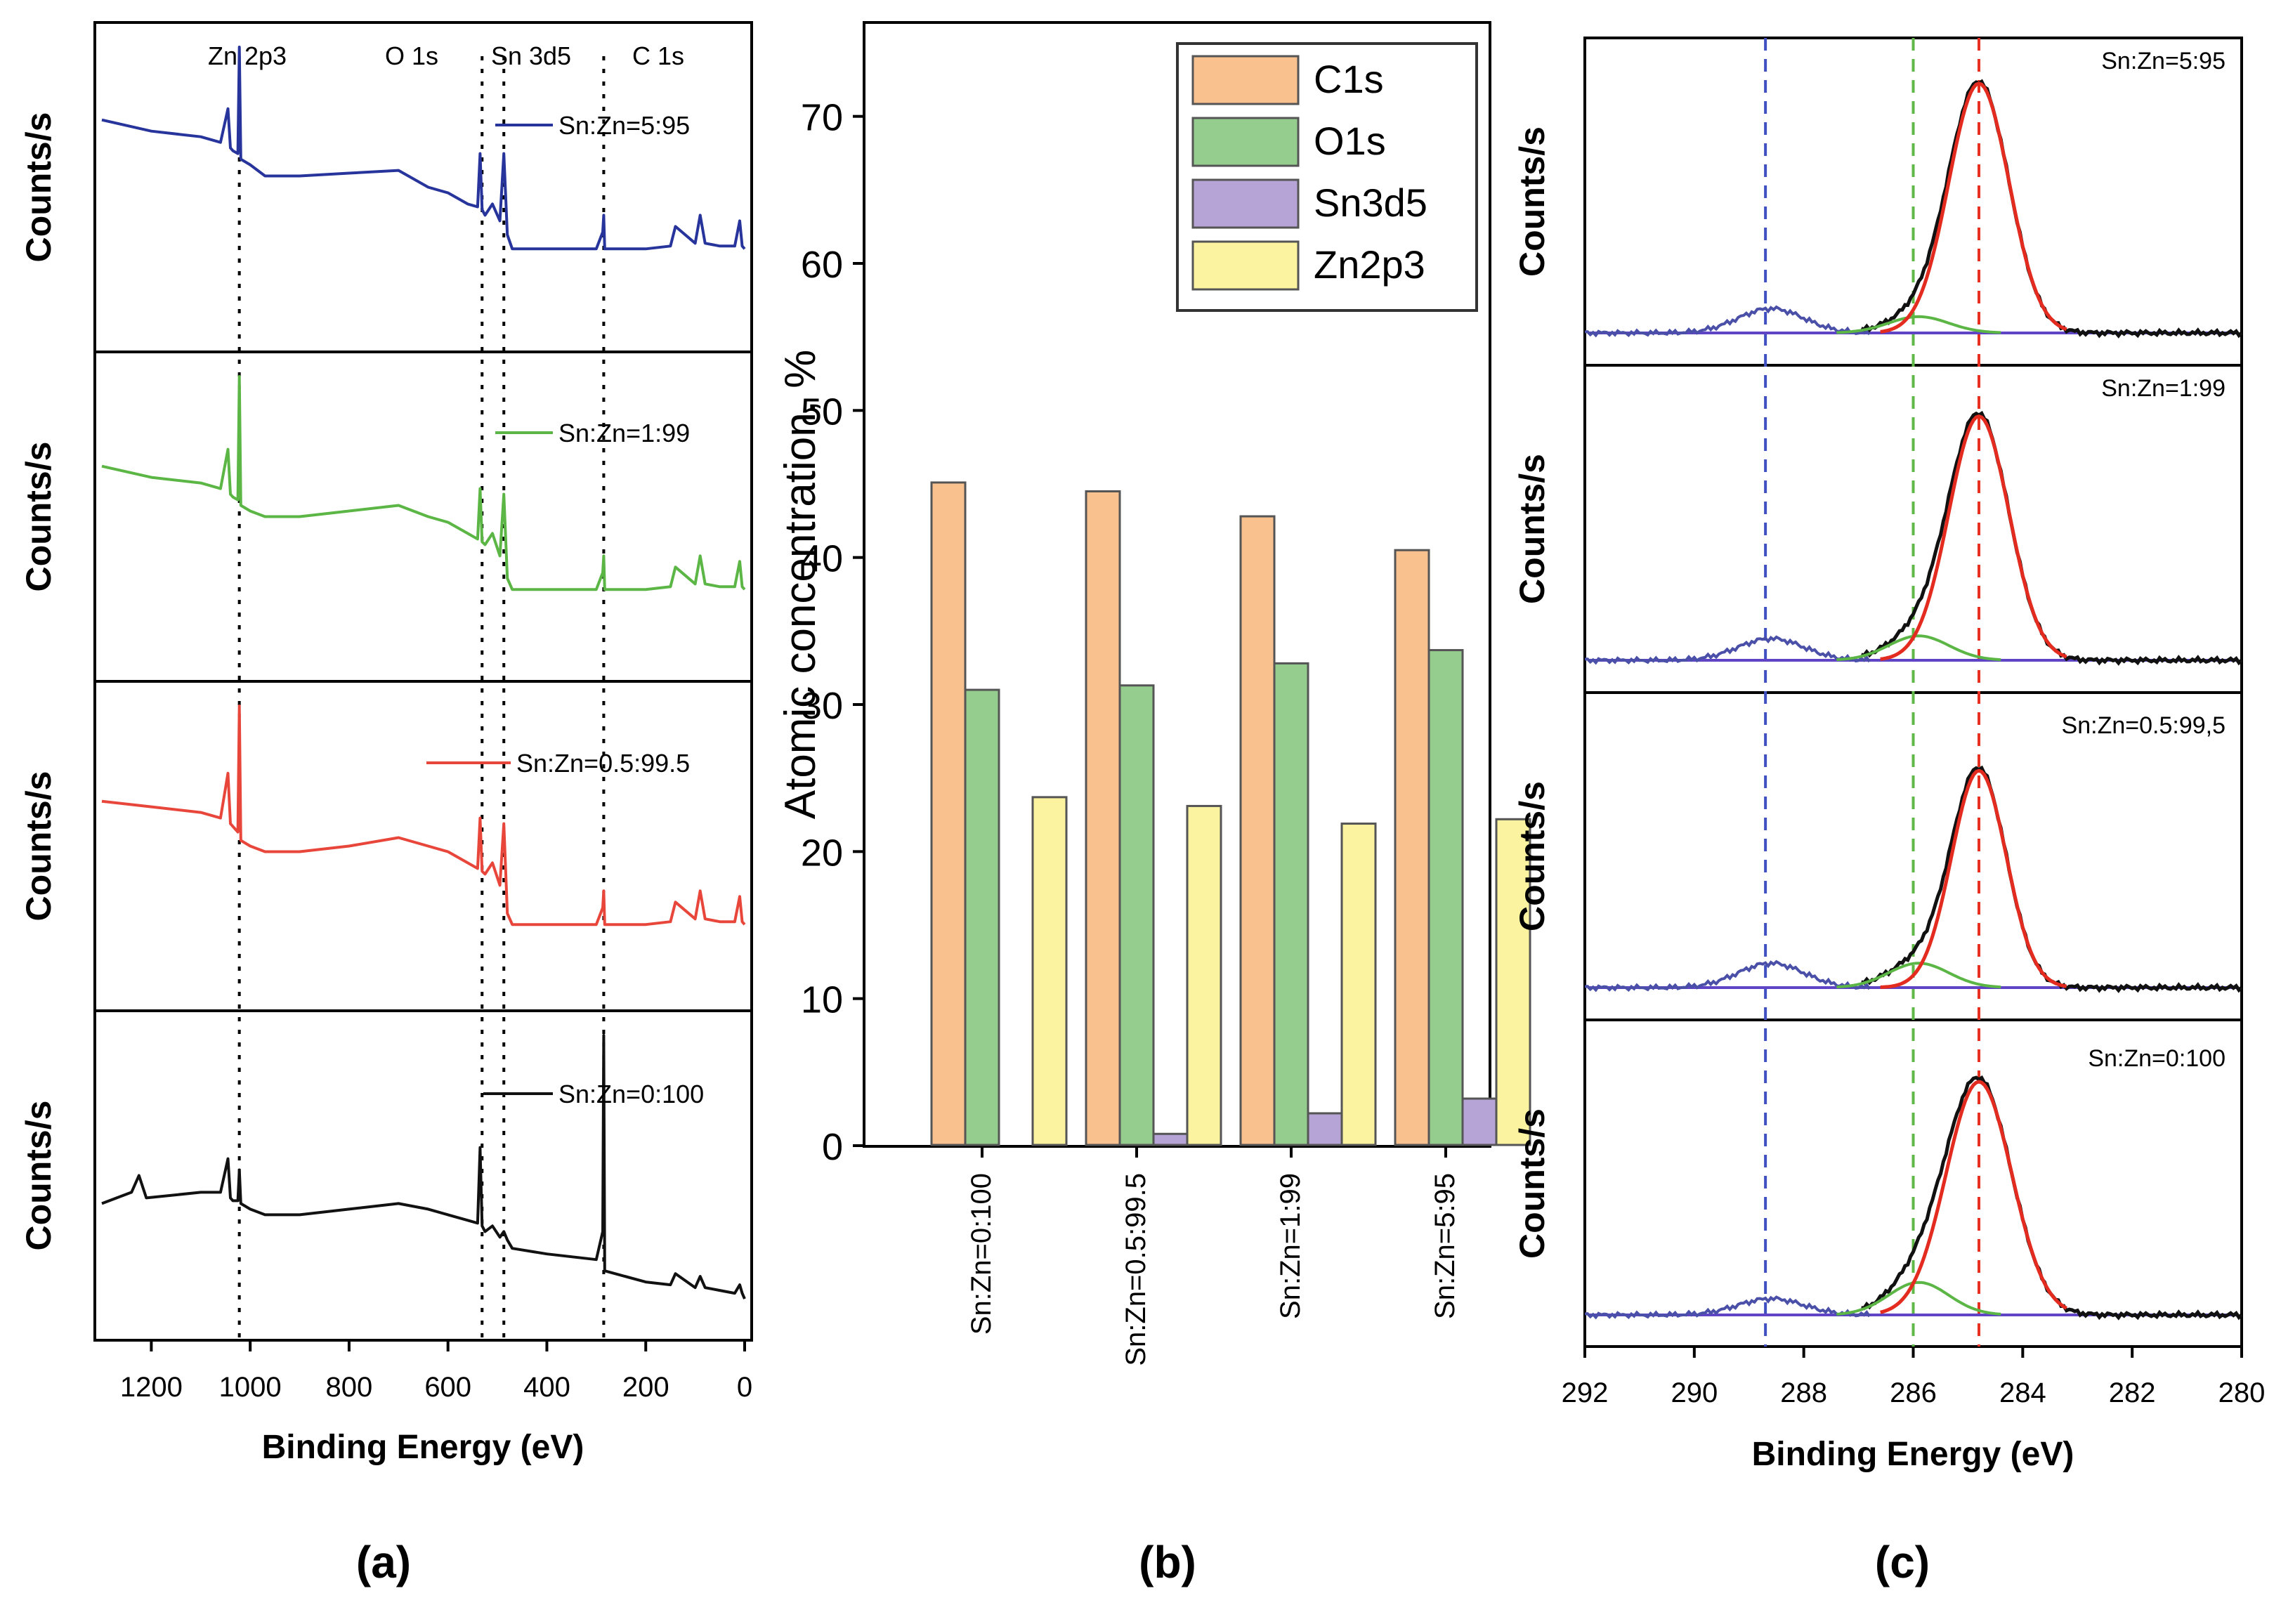 The image size is (2281, 1624). Describe the element at coordinates (2242, 1392) in the screenshot. I see `x-tick-label: 280` at that location.